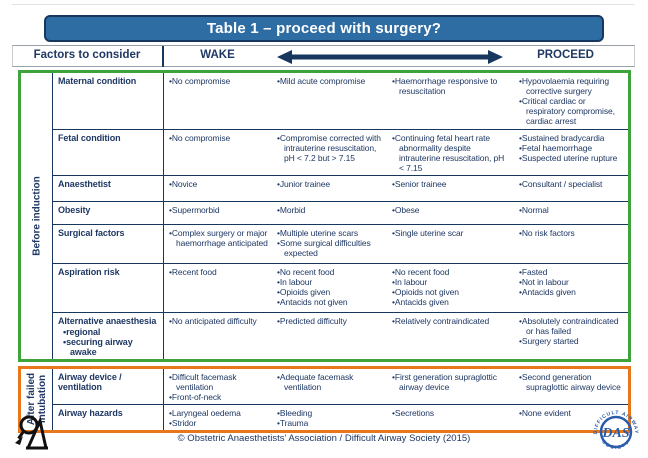  Describe the element at coordinates (572, 341) in the screenshot. I see `bullet-item: Surgery started` at that location.